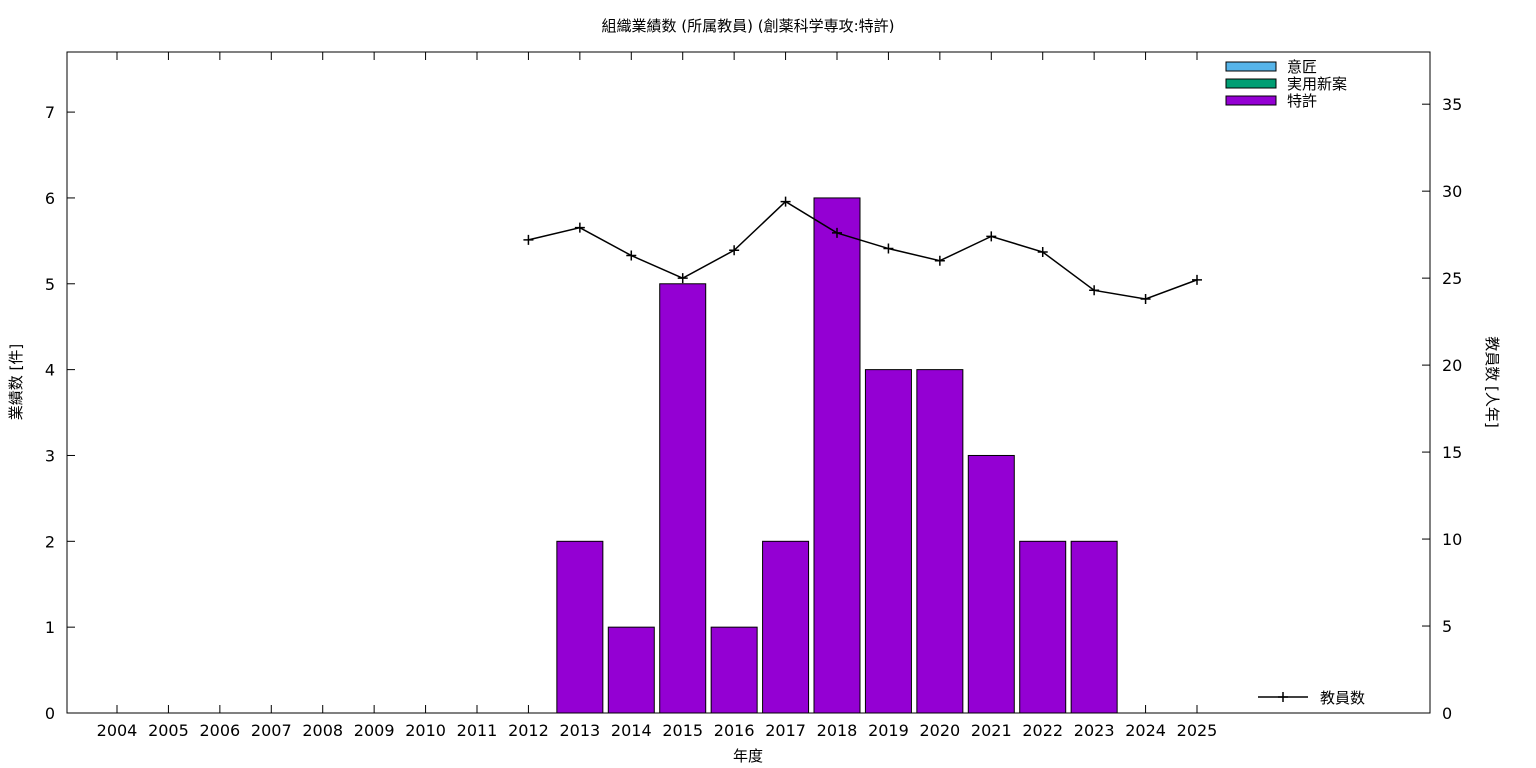 The image size is (1536, 768). I want to click on legend-label: 教員数, so click(1342, 698).